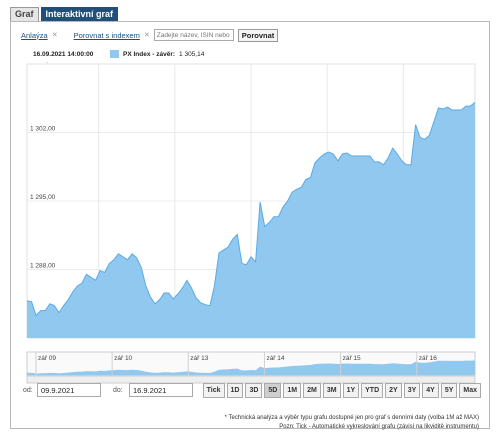  What do you see at coordinates (43, 129) in the screenshot?
I see `y-tick-label: 1 302,00` at bounding box center [43, 129].